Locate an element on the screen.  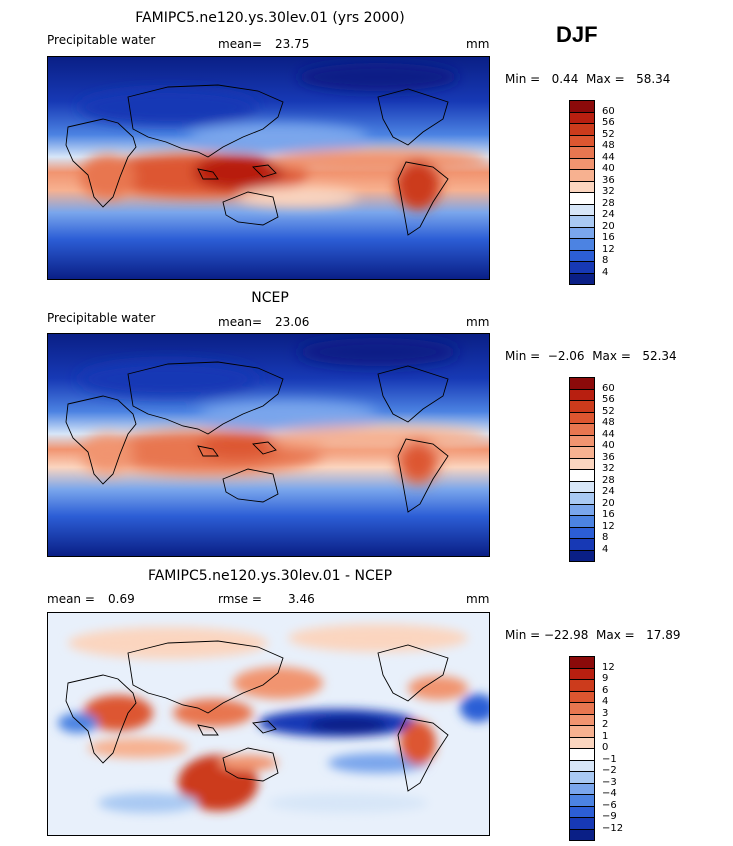
panel1-units: mm is located at coordinates (478, 44).